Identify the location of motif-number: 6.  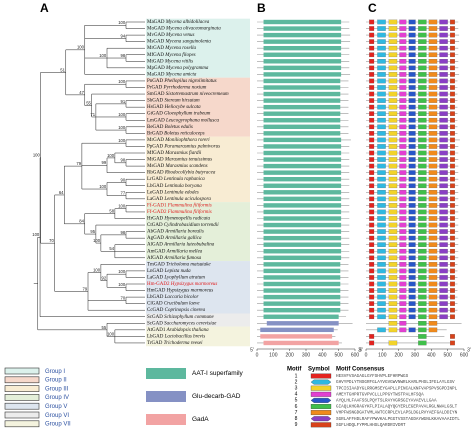
(296, 407).